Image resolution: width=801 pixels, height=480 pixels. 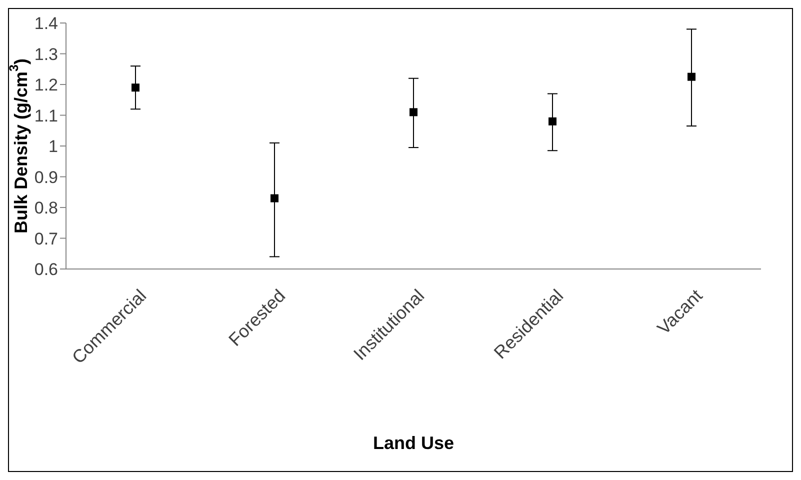 I want to click on y-tick-label: 1.1, so click(x=46, y=116).